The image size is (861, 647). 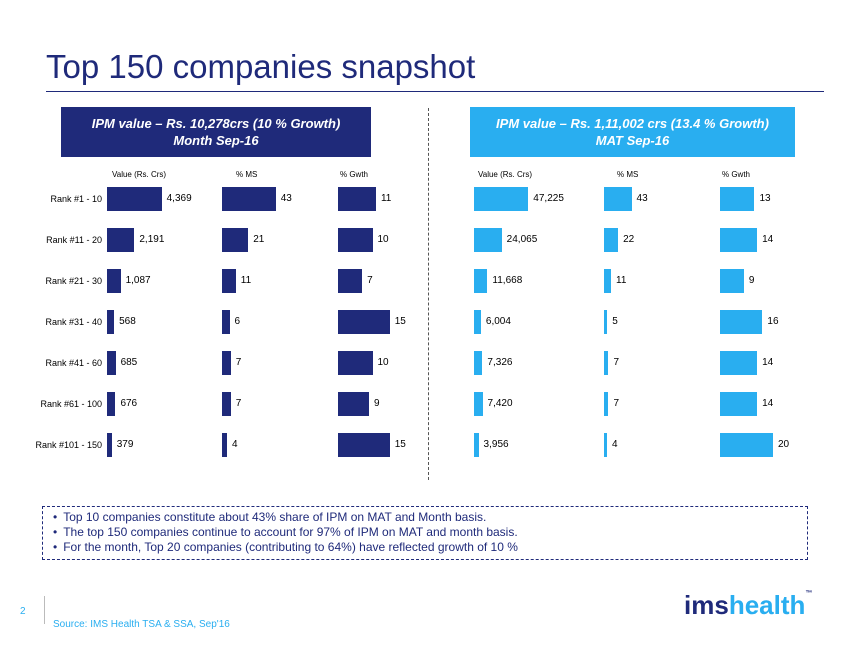 I want to click on rank-label: Rank #101 - 150, so click(x=68, y=445).